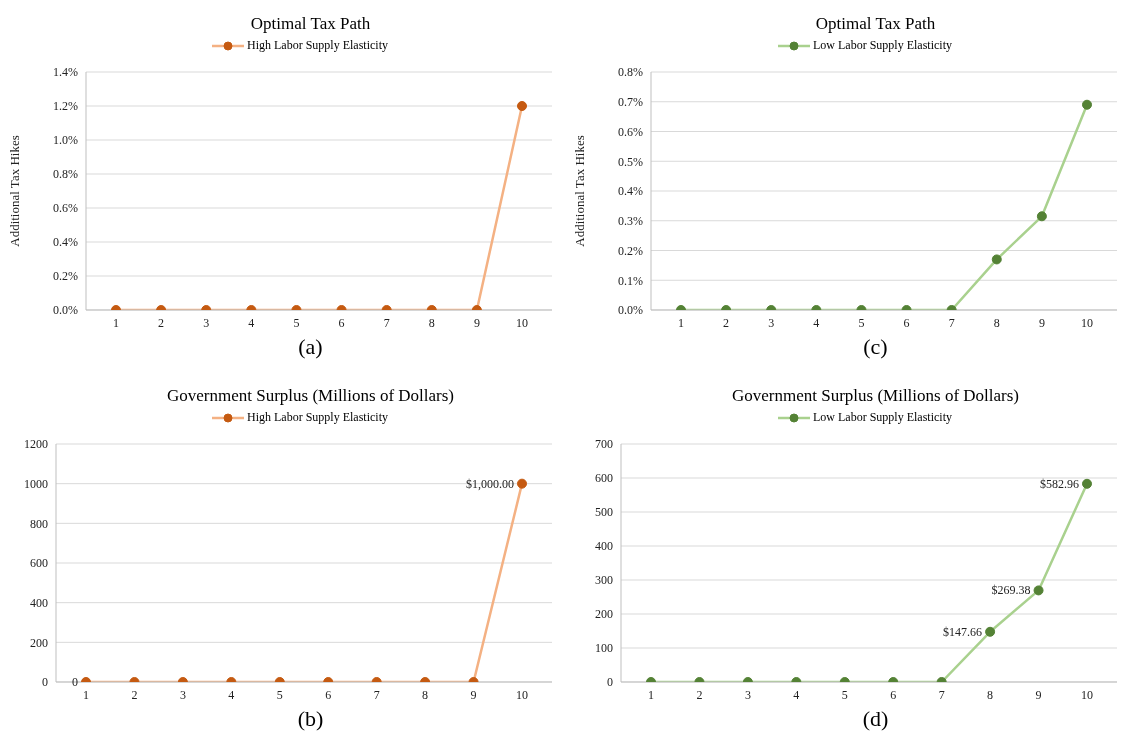  I want to click on y-tick-label: 0.3%, so click(630, 221).